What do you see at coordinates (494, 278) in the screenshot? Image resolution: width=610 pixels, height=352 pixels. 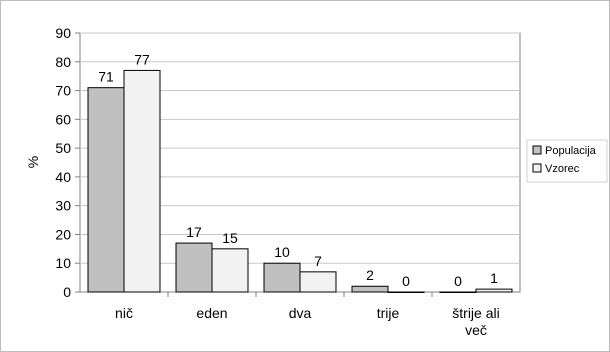 I see `data-label: 1` at bounding box center [494, 278].